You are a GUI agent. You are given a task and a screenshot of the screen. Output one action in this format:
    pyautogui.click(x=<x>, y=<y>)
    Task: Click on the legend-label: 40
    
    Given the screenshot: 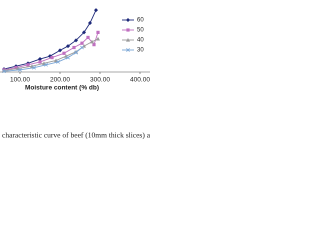 What is the action you would take?
    pyautogui.click(x=140, y=41)
    